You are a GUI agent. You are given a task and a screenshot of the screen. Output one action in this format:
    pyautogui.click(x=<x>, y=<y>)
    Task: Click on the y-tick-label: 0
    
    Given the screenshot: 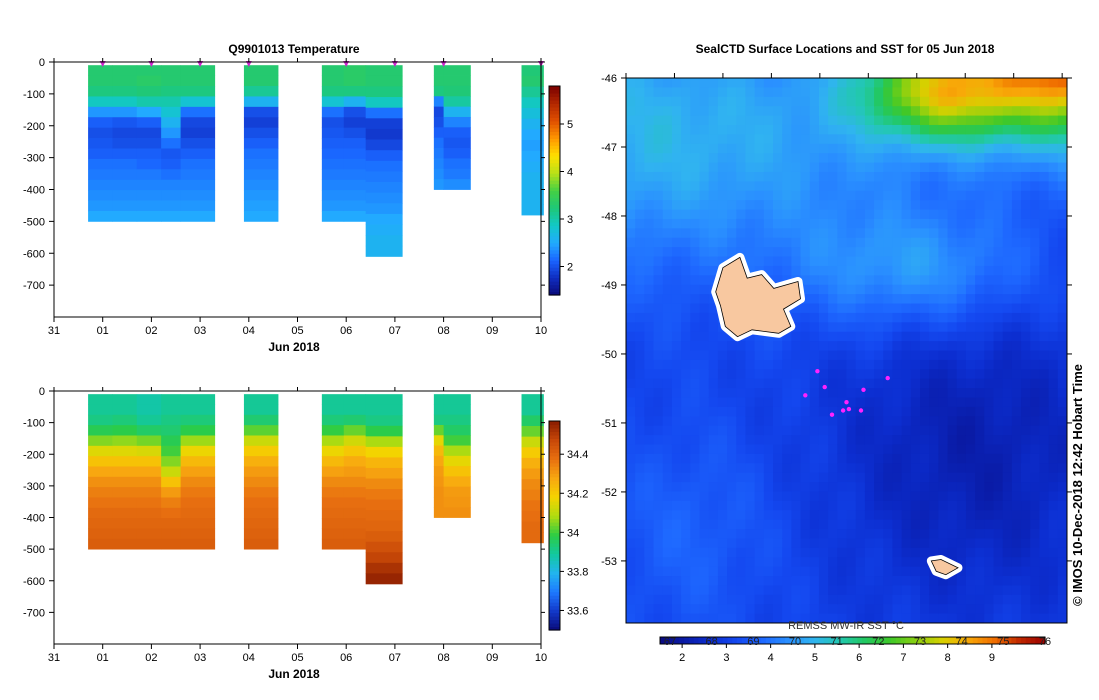 What is the action you would take?
    pyautogui.click(x=42, y=63)
    